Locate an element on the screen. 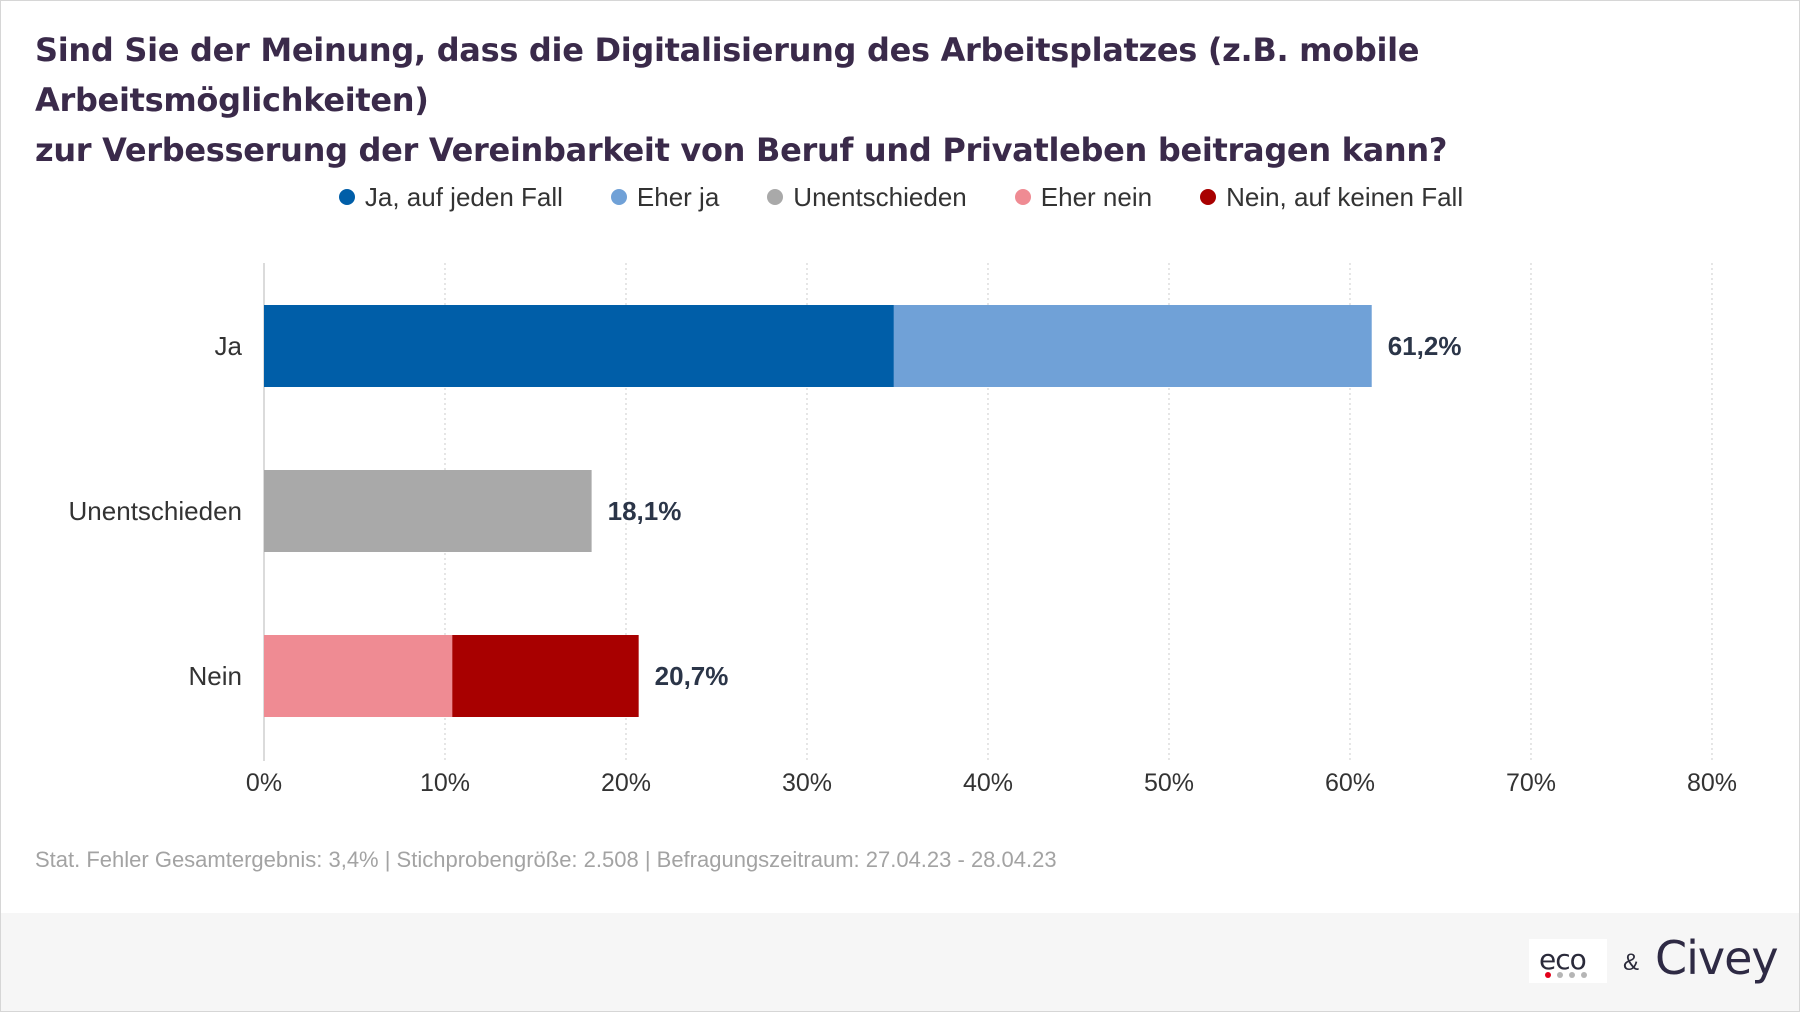  legend-label: Unentschieden is located at coordinates (880, 196).